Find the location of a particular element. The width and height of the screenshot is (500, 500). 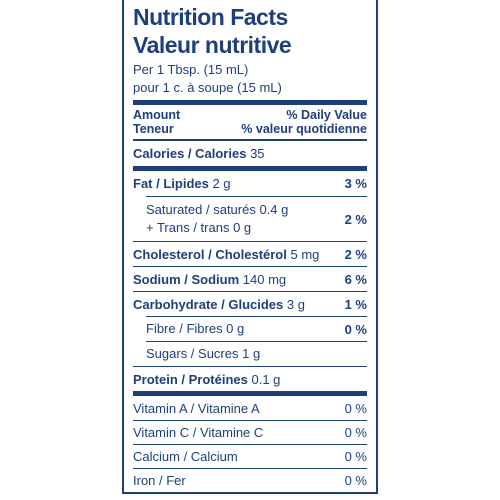

calories-amount: 35 is located at coordinates (257, 153).